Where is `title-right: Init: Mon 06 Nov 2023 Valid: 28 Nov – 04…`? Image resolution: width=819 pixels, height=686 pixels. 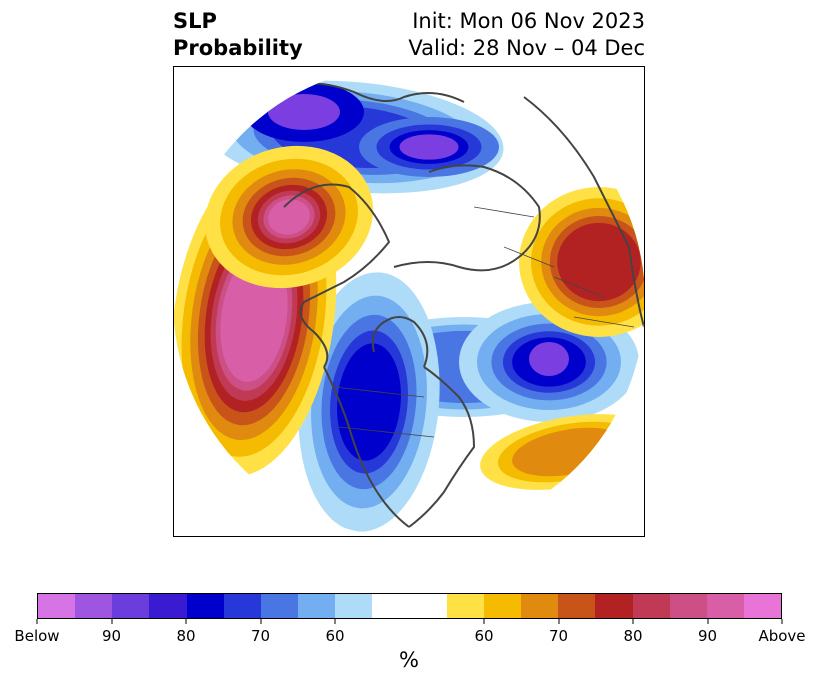
title-right: Init: Mon 06 Nov 2023 Valid: 28 Nov – 04… is located at coordinates (526, 35).